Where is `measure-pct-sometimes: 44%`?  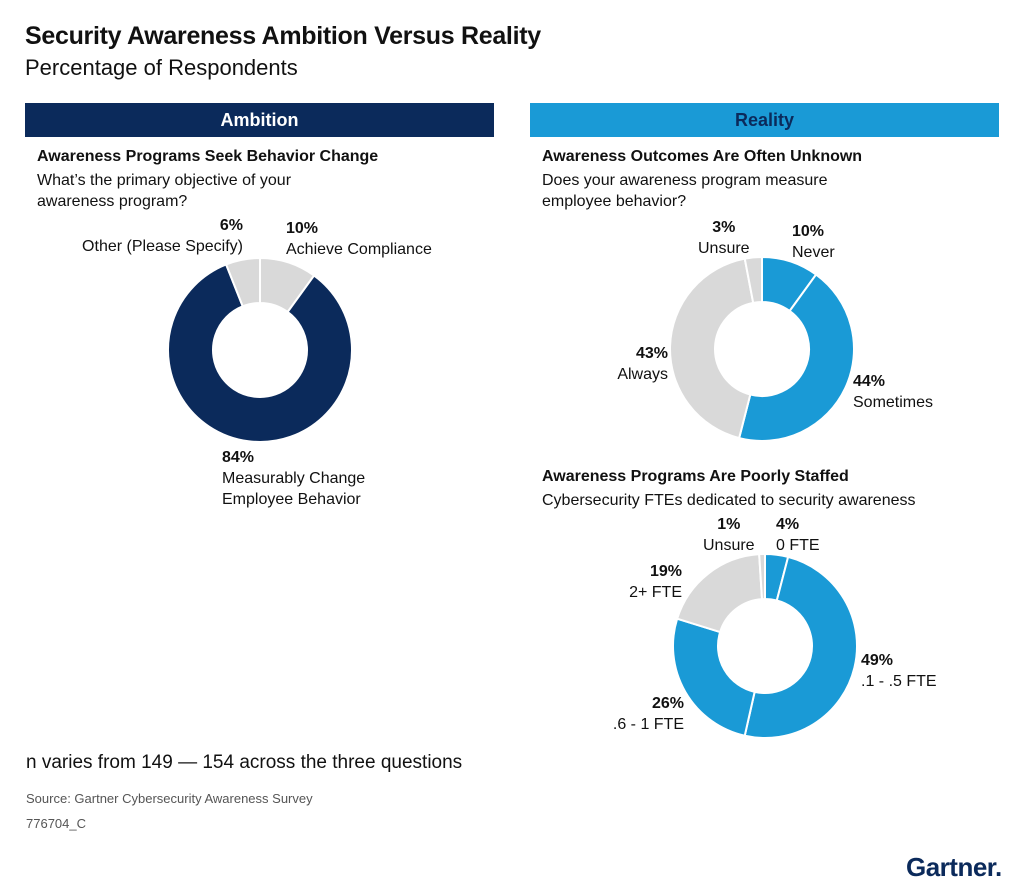
measure-pct-sometimes: 44% is located at coordinates (869, 381).